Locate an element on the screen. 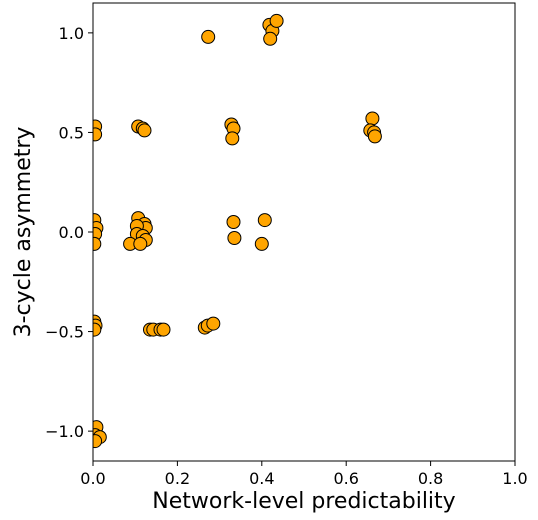  x-tick-label: 0.8 is located at coordinates (430, 478).